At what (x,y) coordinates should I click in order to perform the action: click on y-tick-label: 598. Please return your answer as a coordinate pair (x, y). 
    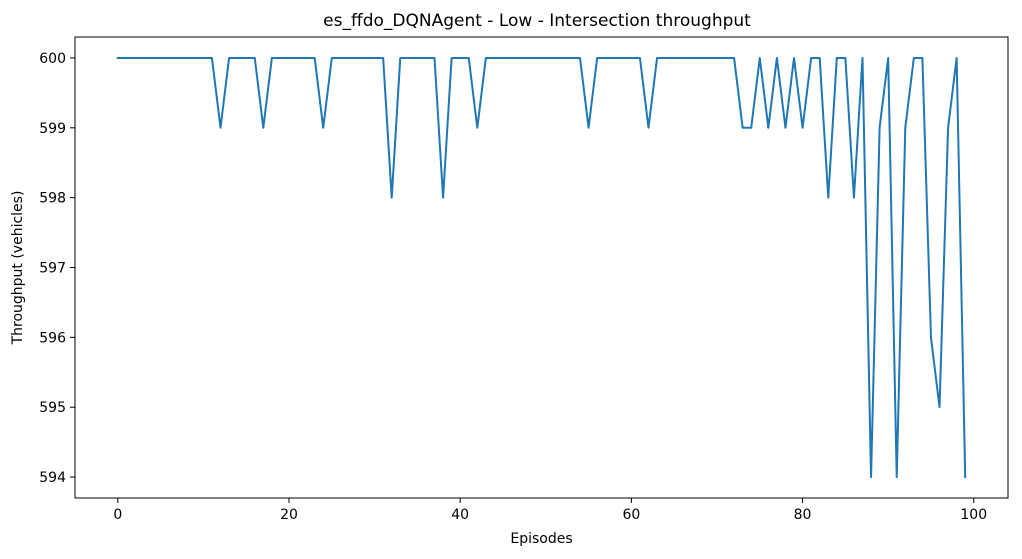
    Looking at the image, I should click on (52, 199).